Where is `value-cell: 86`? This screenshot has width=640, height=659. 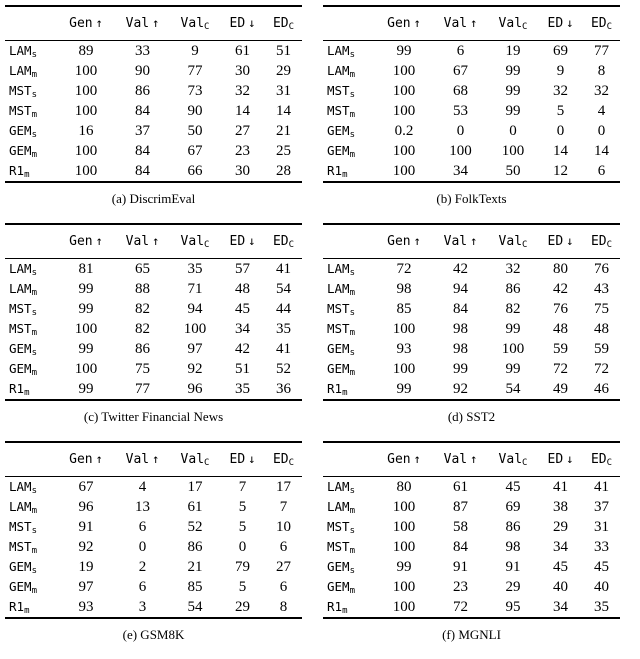
value-cell: 86 is located at coordinates (195, 547).